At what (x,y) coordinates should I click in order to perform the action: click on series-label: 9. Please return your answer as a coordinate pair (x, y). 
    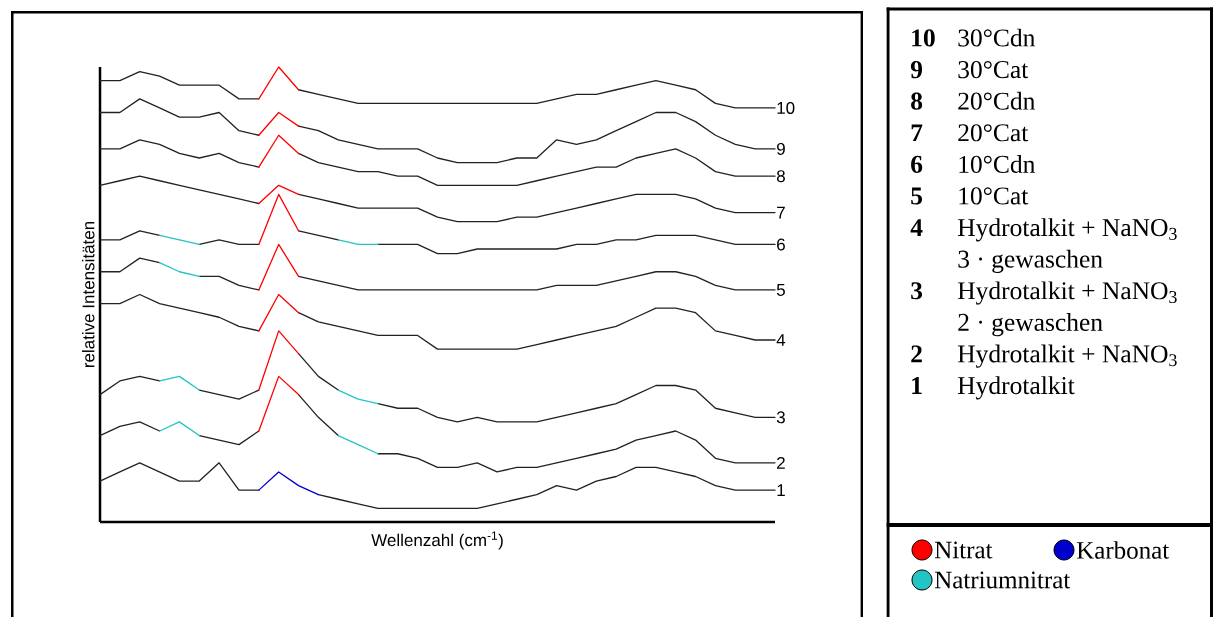
    Looking at the image, I should click on (781, 148).